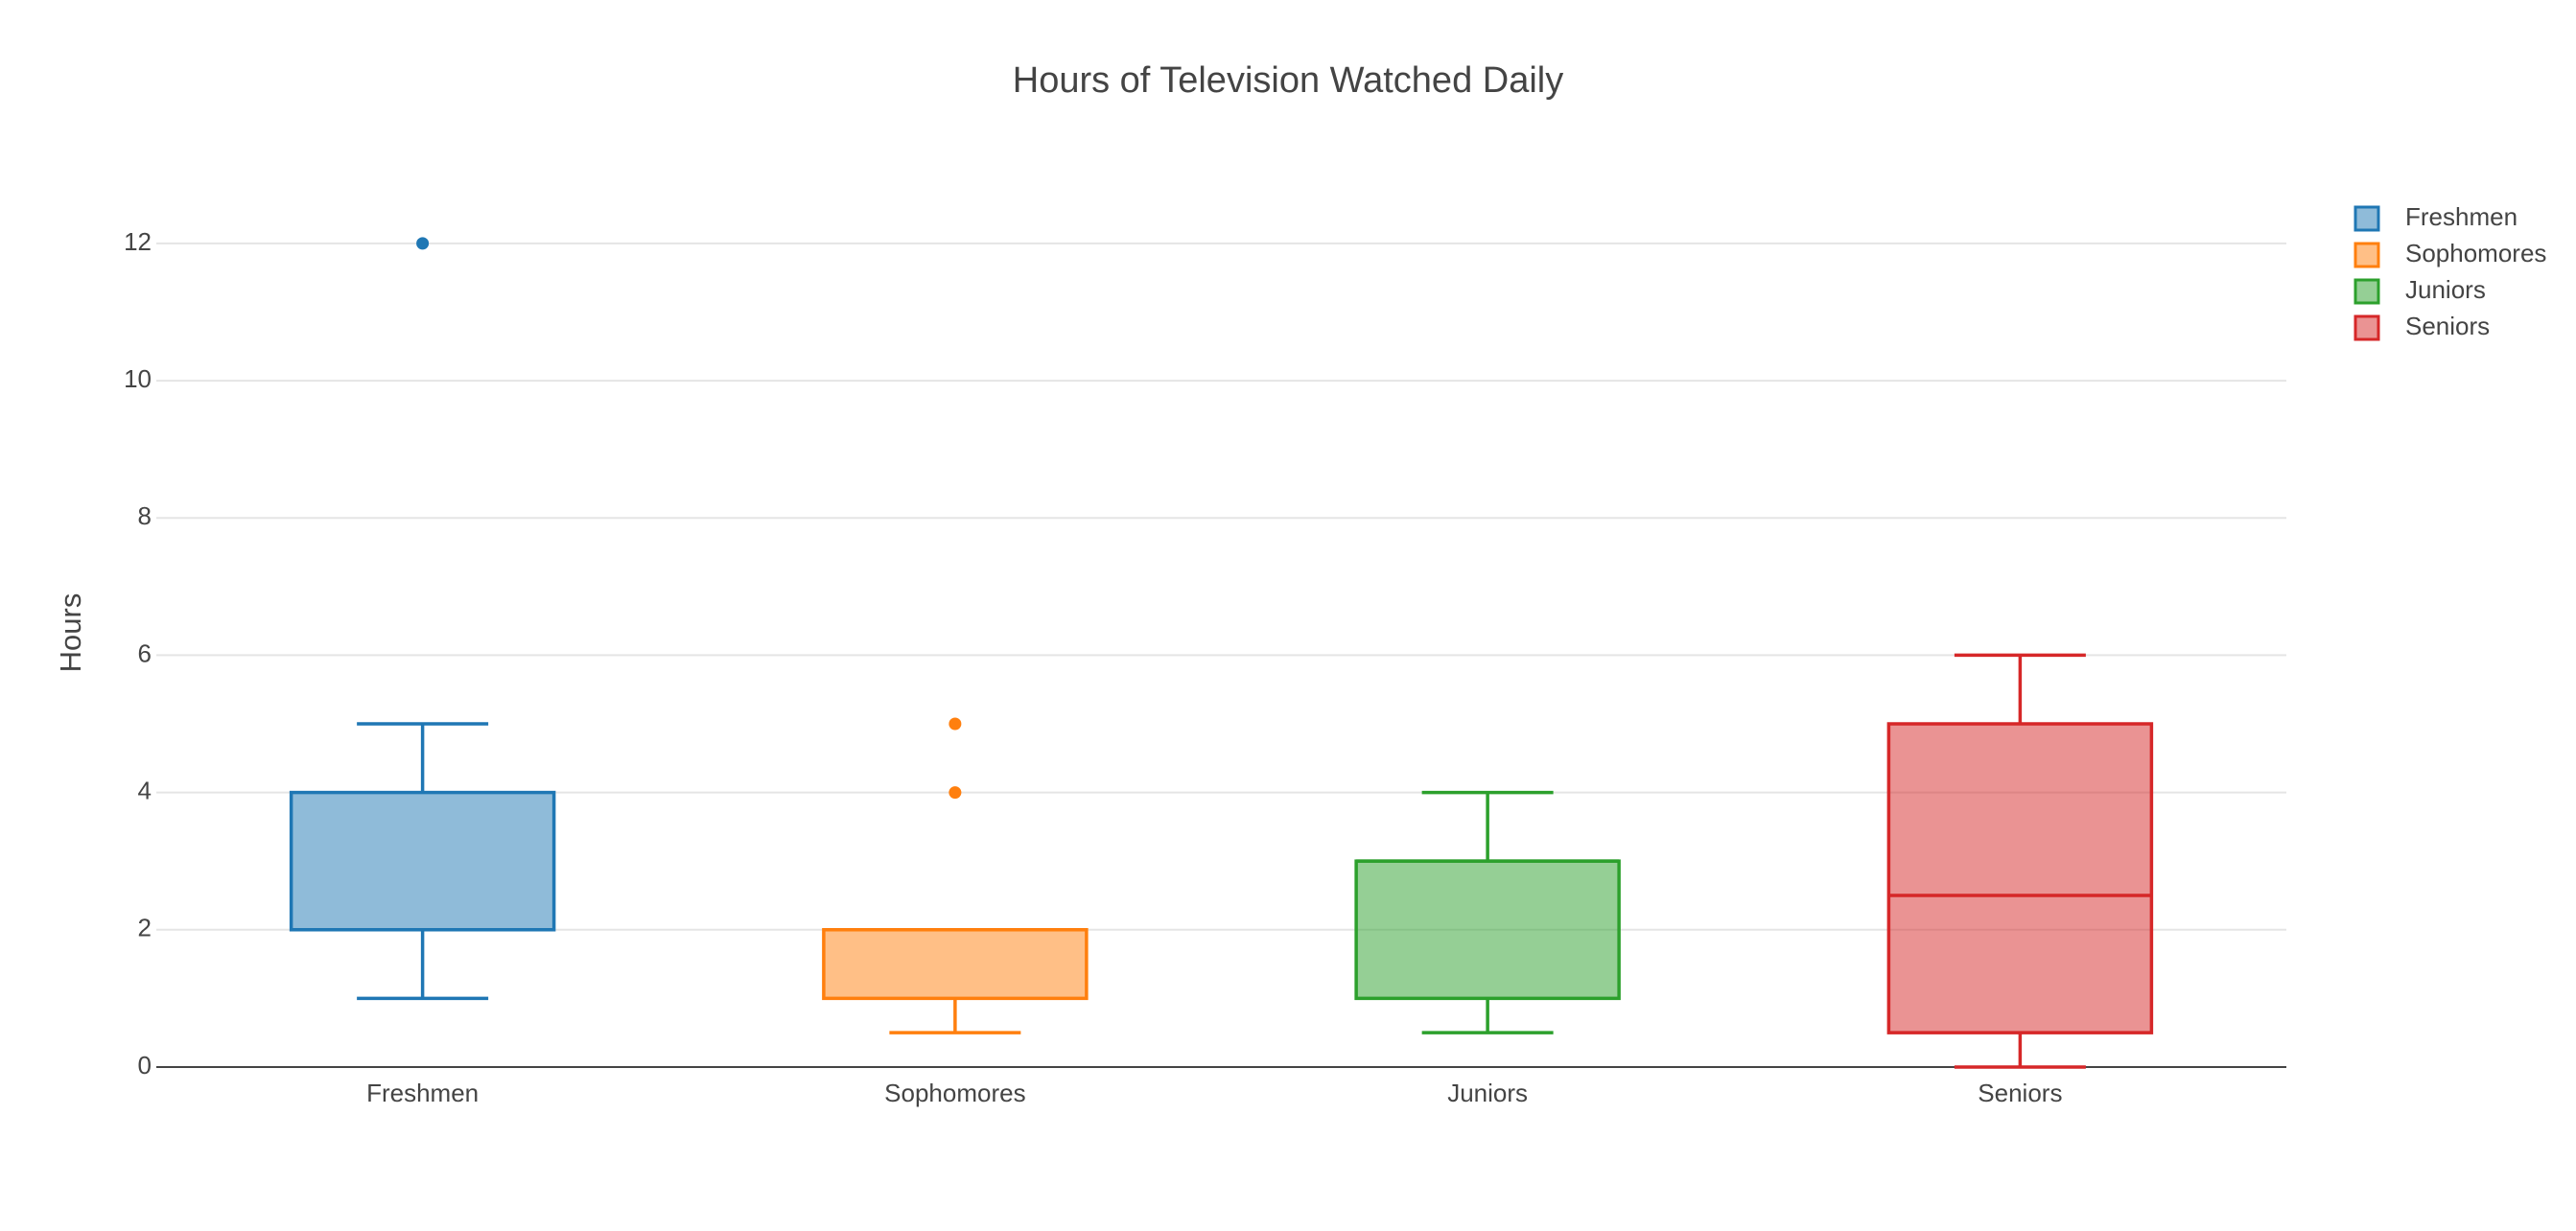 This screenshot has width=2576, height=1231. I want to click on x-tick-label: Juniors, so click(1487, 1093).